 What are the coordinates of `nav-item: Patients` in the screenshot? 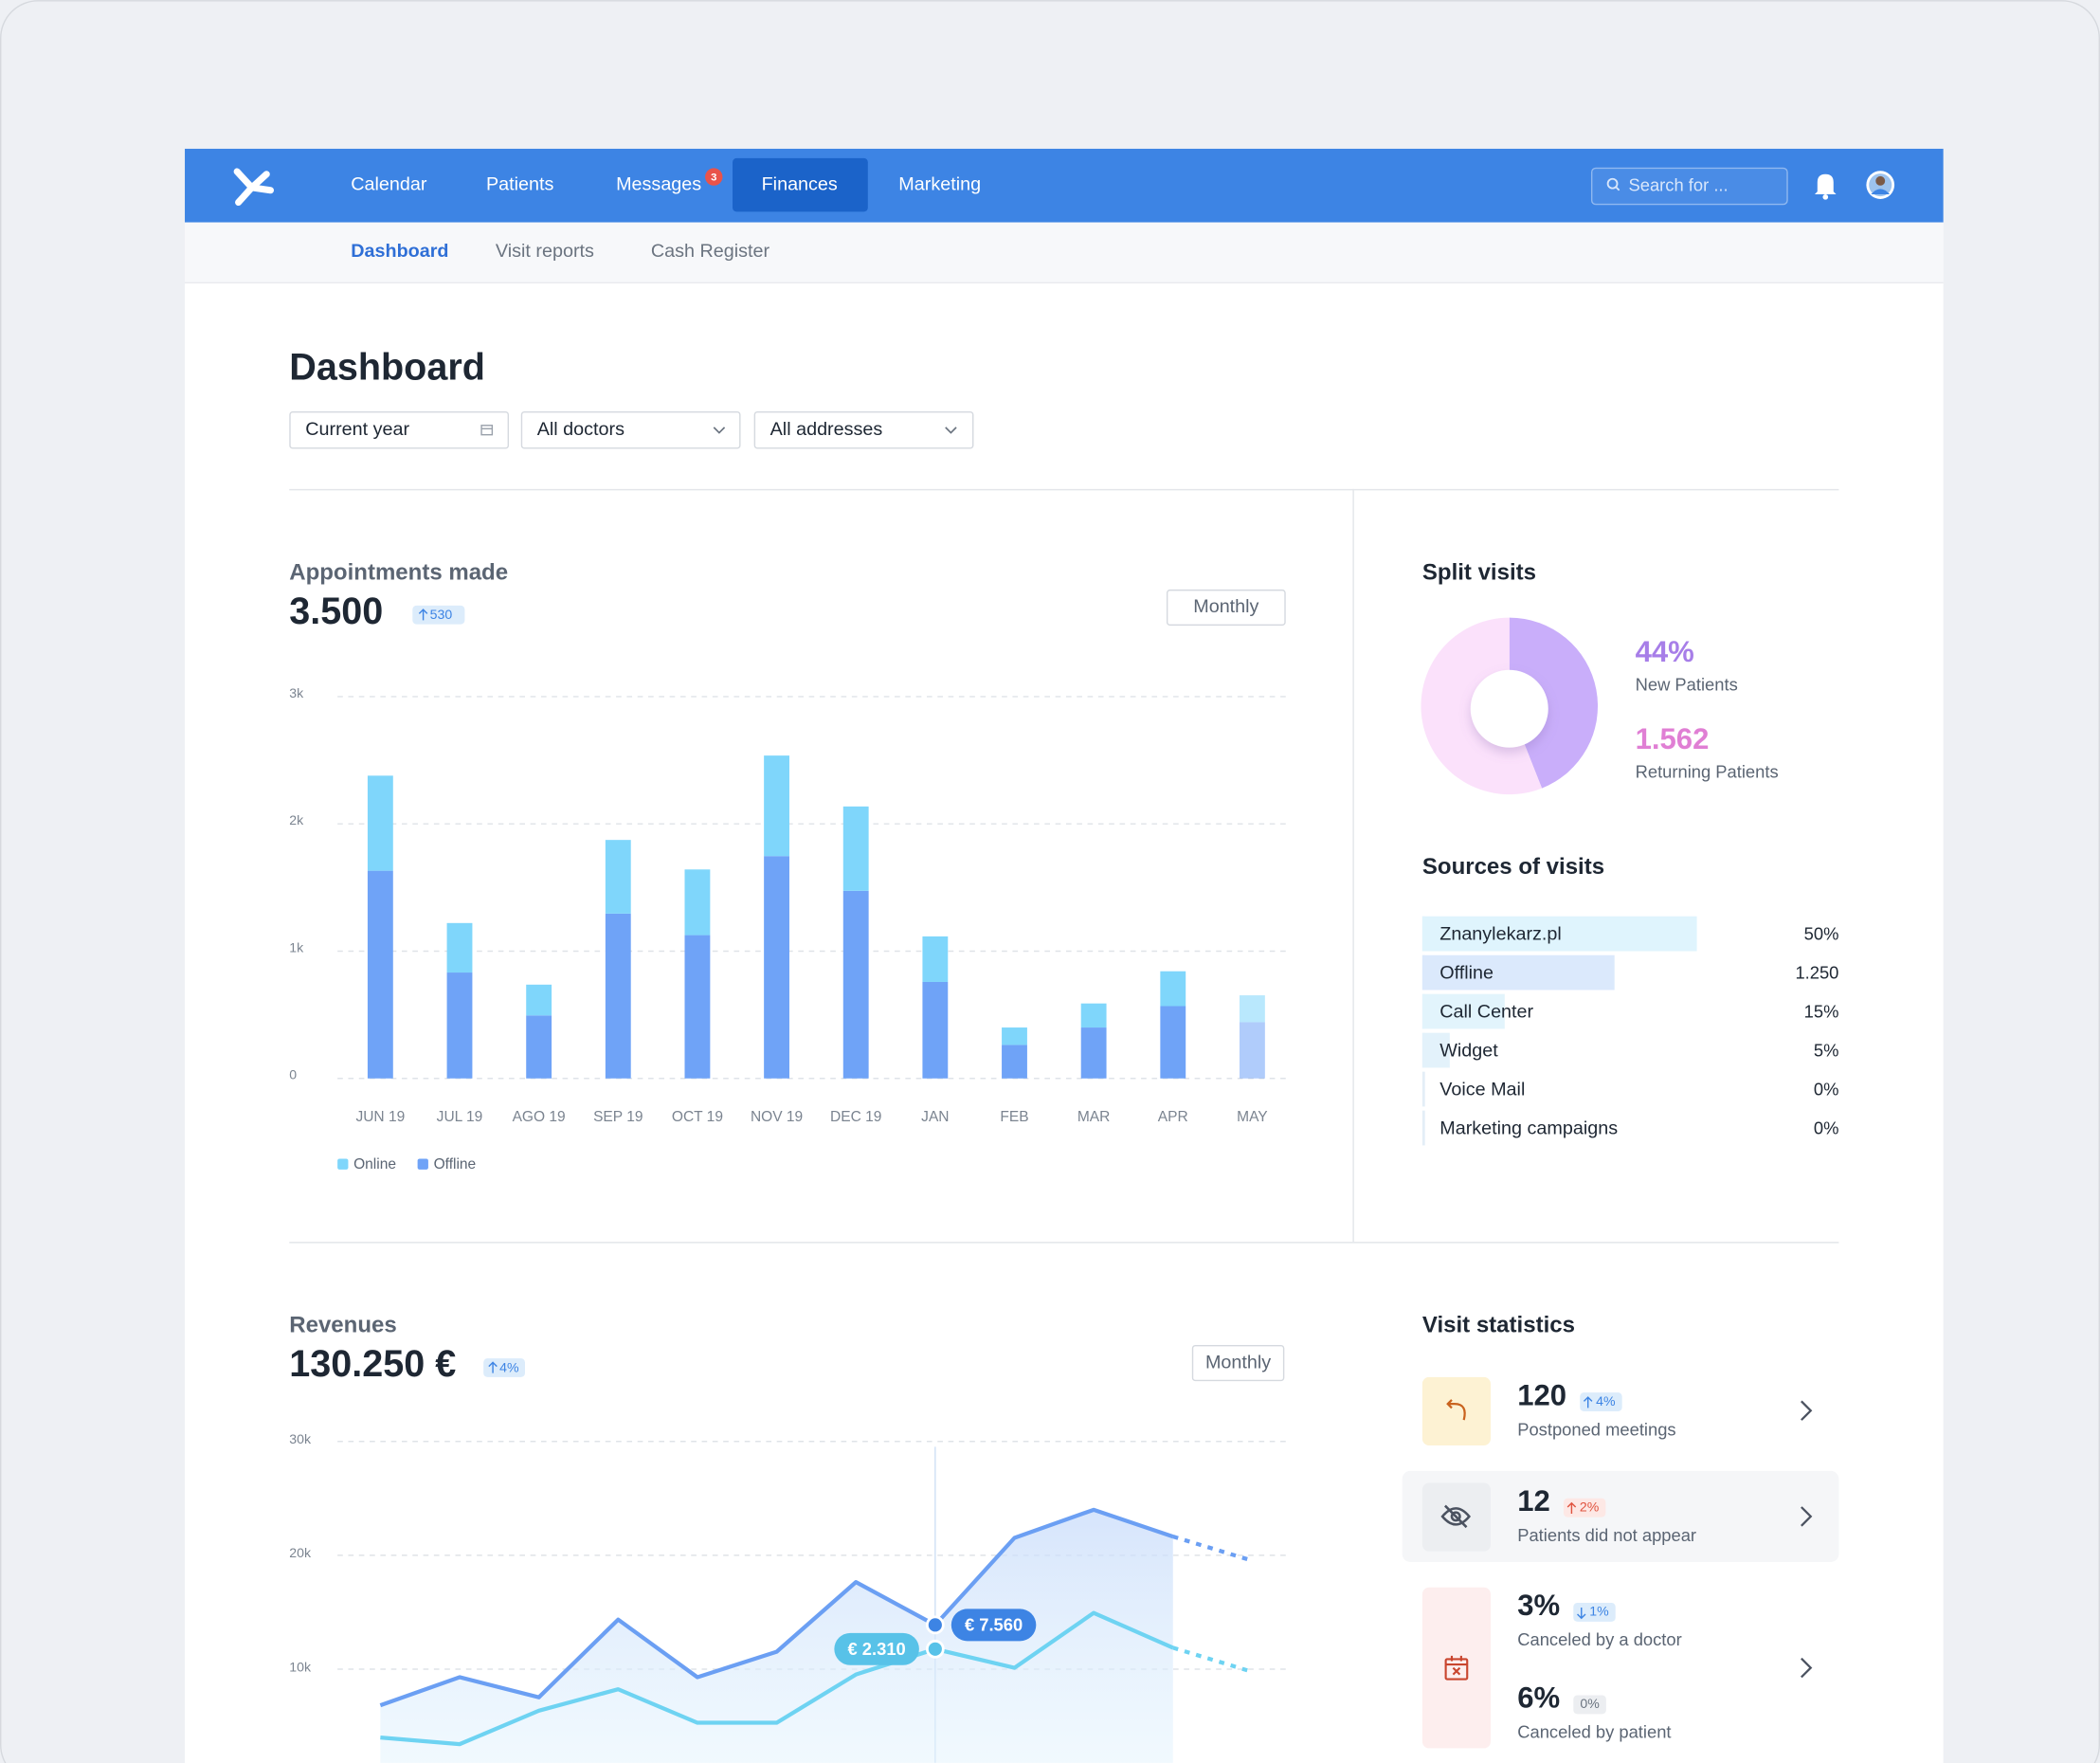 It's located at (520, 183).